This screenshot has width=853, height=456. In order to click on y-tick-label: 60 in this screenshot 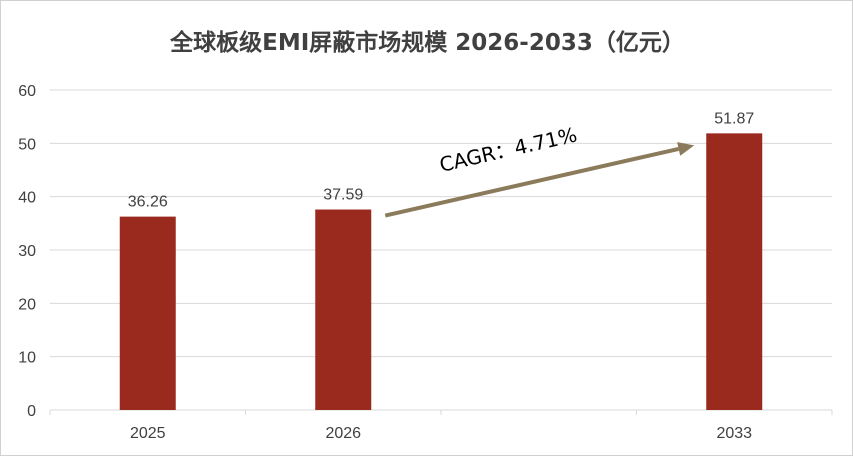, I will do `click(27, 91)`.